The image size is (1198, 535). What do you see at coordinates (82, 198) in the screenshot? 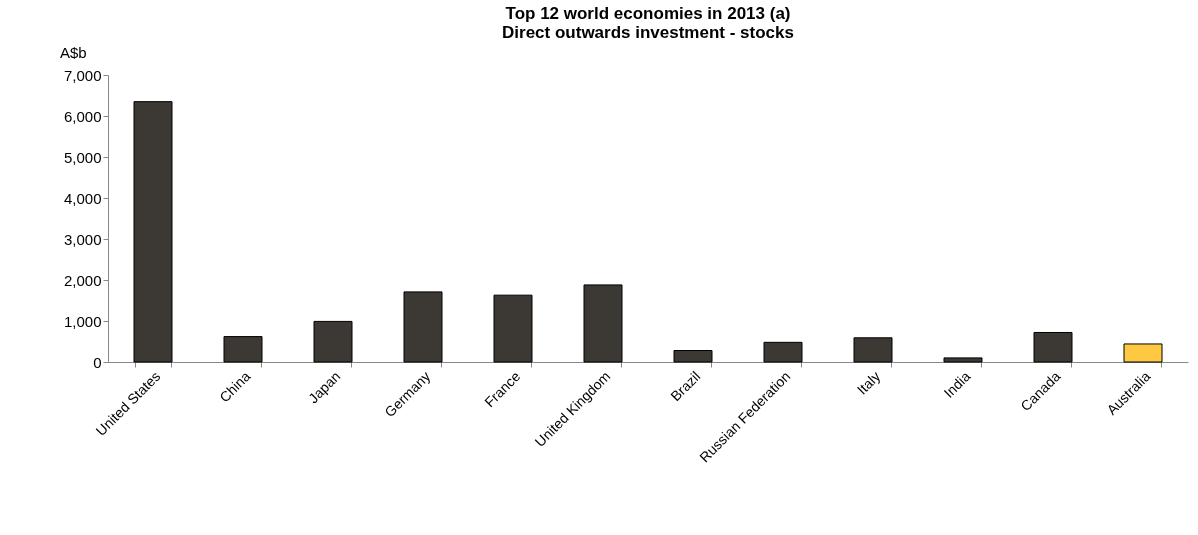
I see `y-tick-label: 4,000` at bounding box center [82, 198].